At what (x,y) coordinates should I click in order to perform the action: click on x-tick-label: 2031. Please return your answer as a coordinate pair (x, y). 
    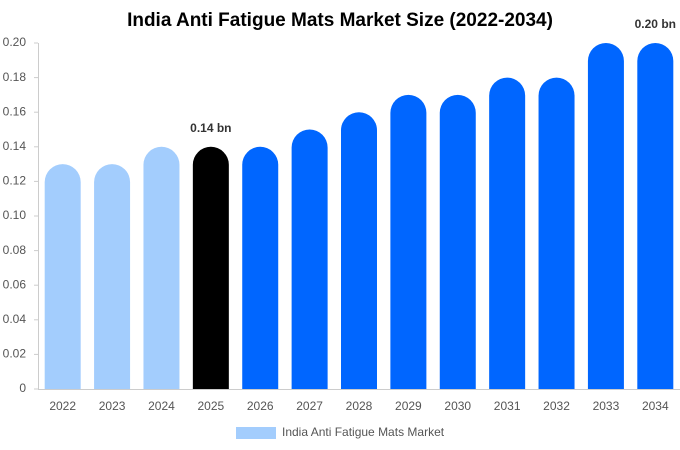
    Looking at the image, I should click on (507, 406).